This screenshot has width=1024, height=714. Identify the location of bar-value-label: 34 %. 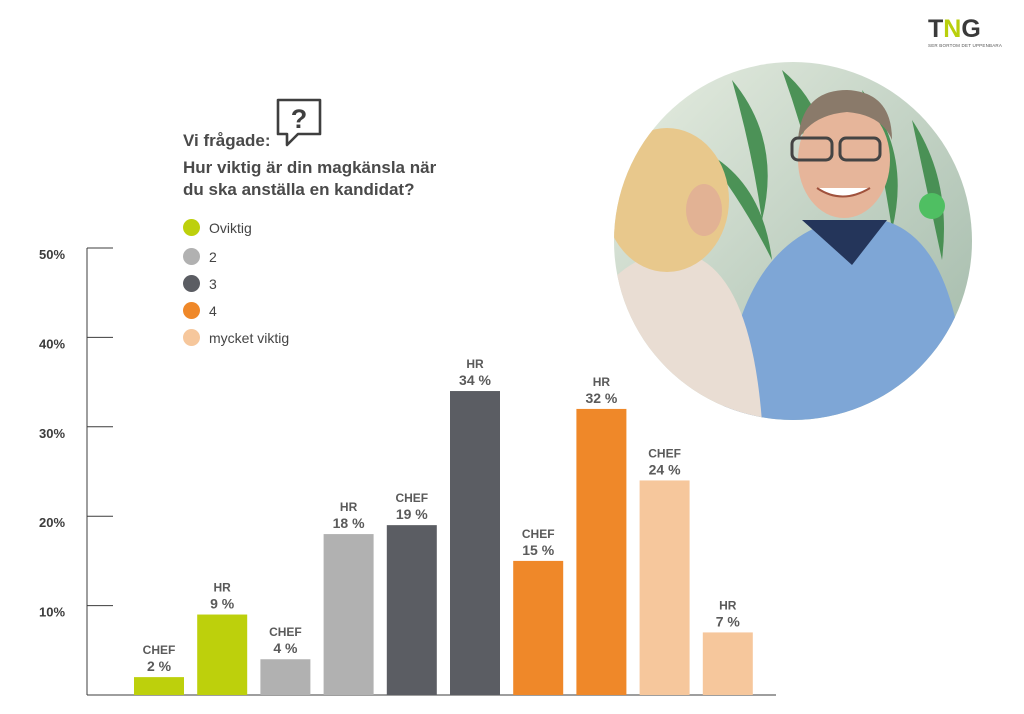
(475, 380).